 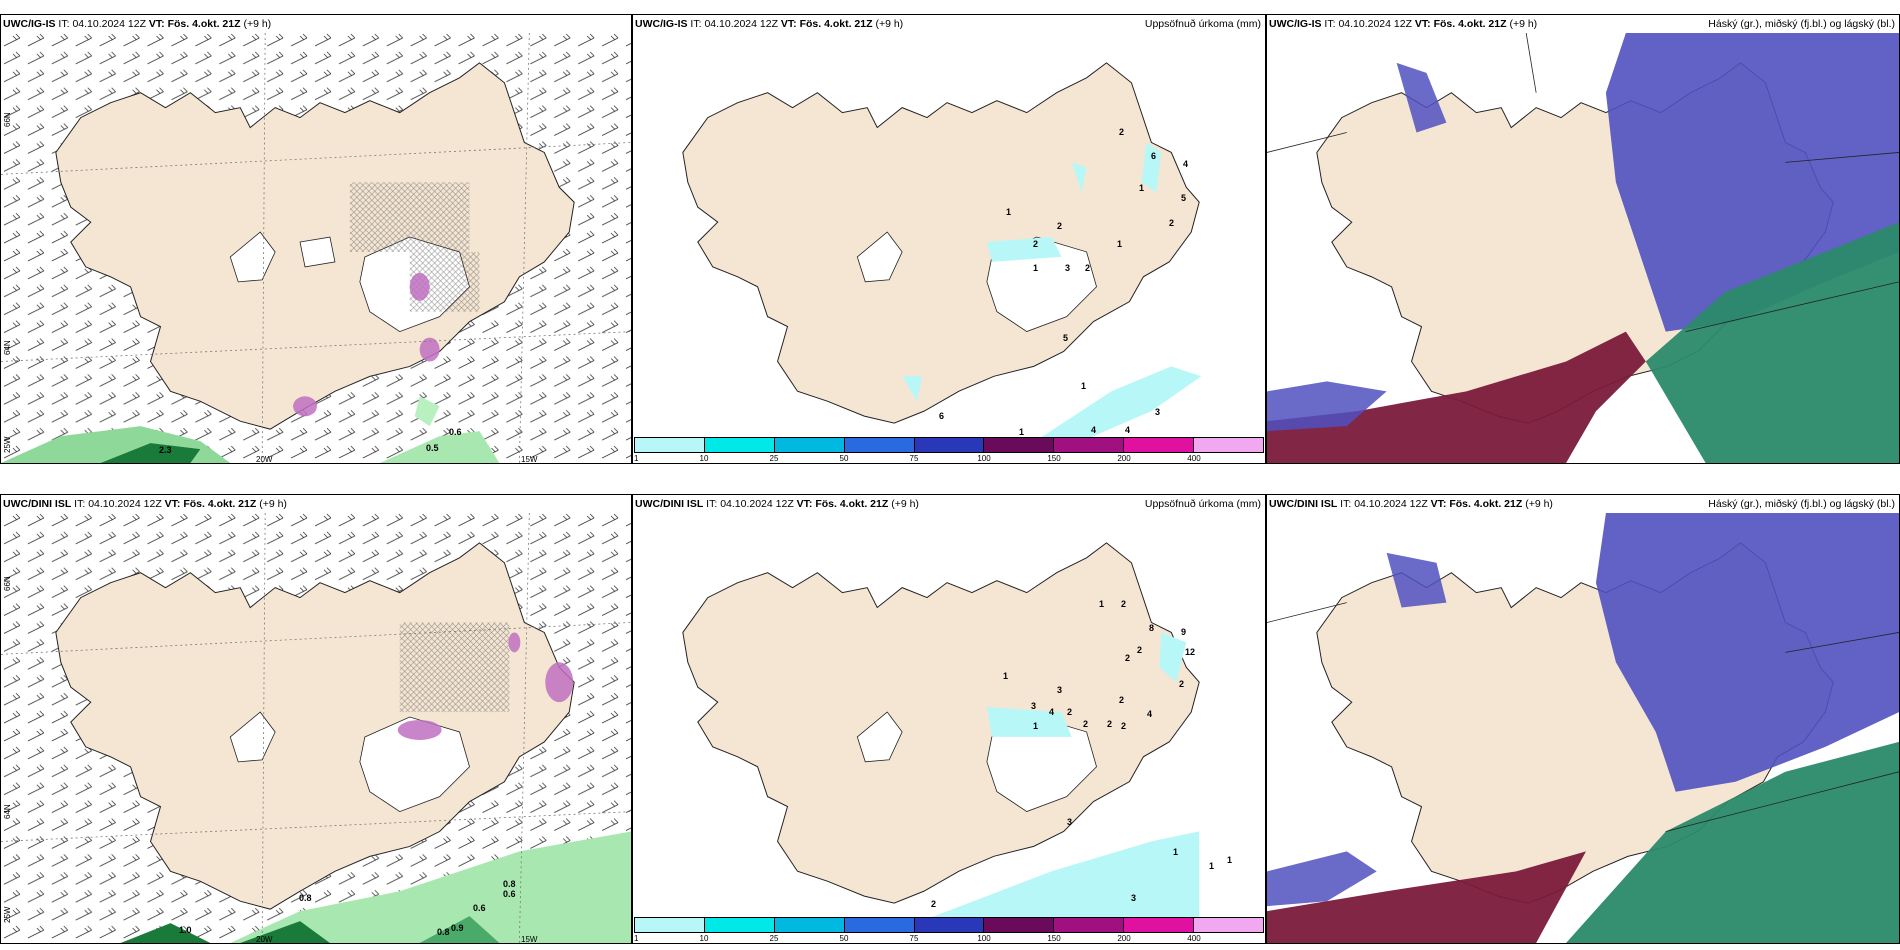 I want to click on iceland-land, so click(x=941, y=243).